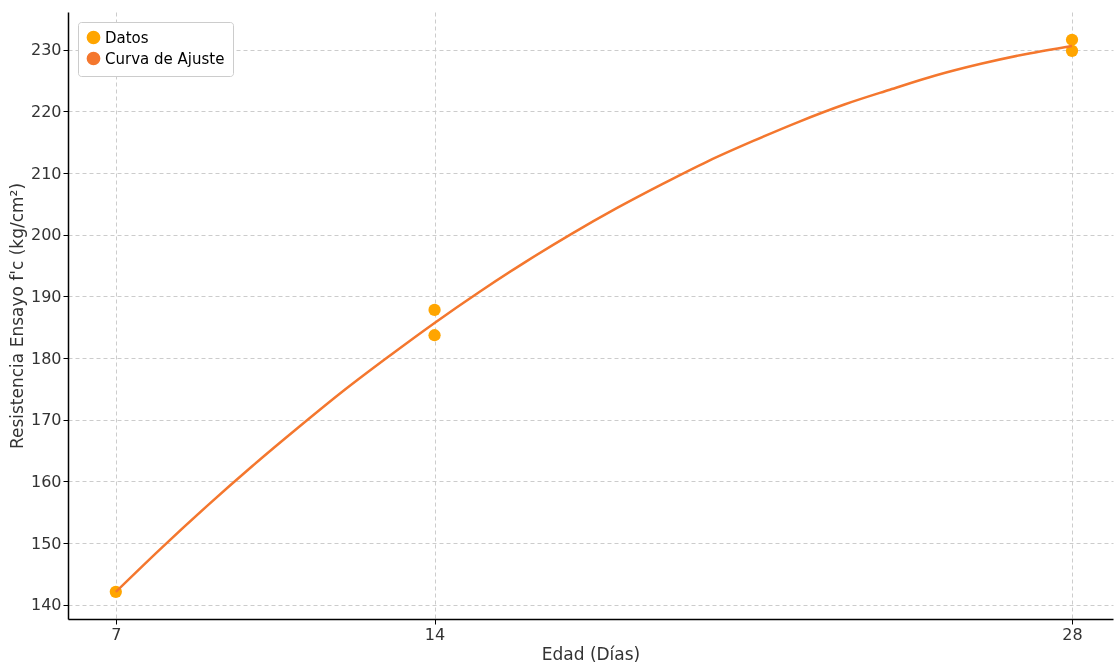  I want to click on y-tick-label: 150, so click(46, 543).